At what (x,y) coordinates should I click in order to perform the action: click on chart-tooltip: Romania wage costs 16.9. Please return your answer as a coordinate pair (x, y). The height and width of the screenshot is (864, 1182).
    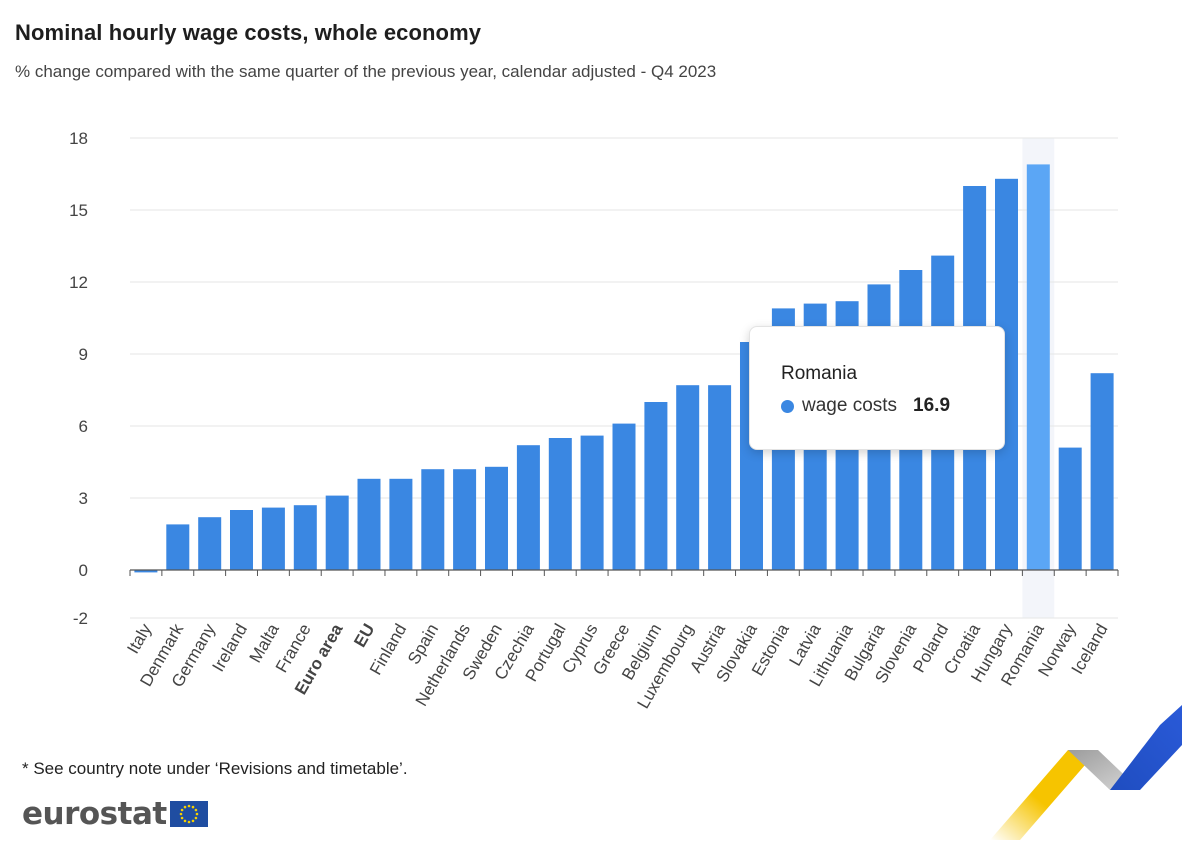
    Looking at the image, I should click on (877, 388).